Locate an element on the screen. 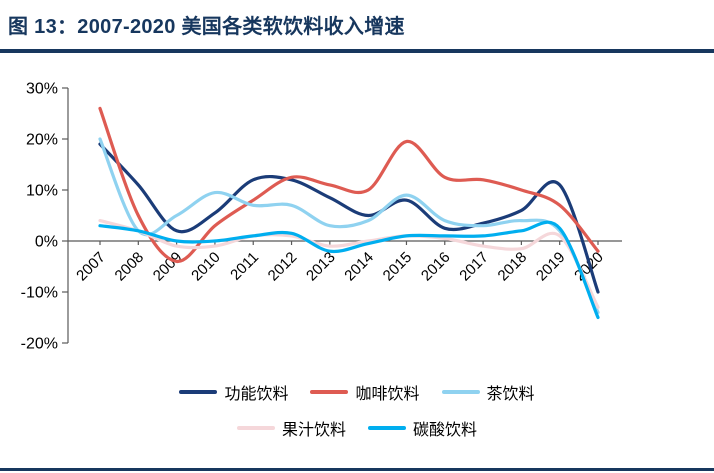 This screenshot has height=473, width=714. legend-label: 果汁饮料 is located at coordinates (313, 430).